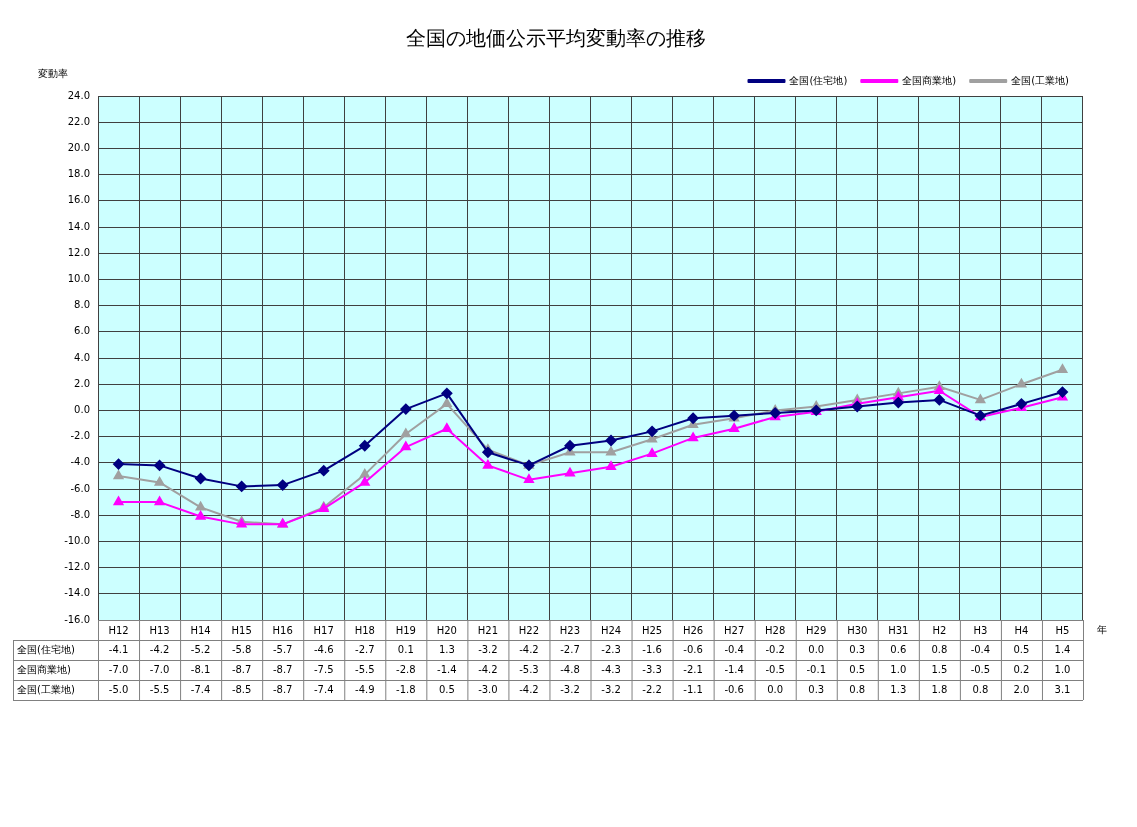 This screenshot has width=1137, height=827. I want to click on y-tick-label: -4.0, so click(80, 462).